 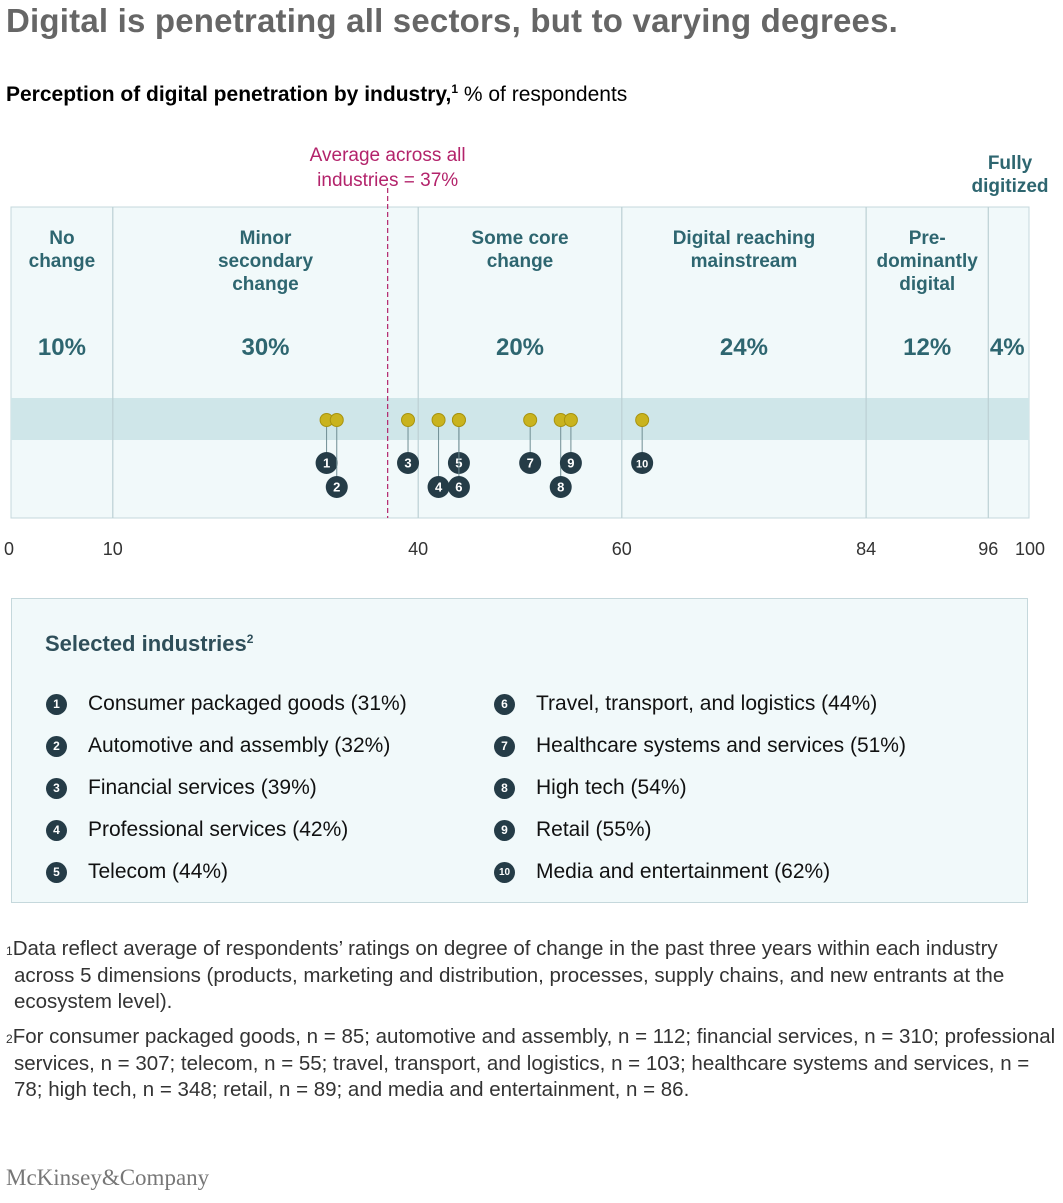 I want to click on legend-title-text: Selected industries, so click(x=146, y=643).